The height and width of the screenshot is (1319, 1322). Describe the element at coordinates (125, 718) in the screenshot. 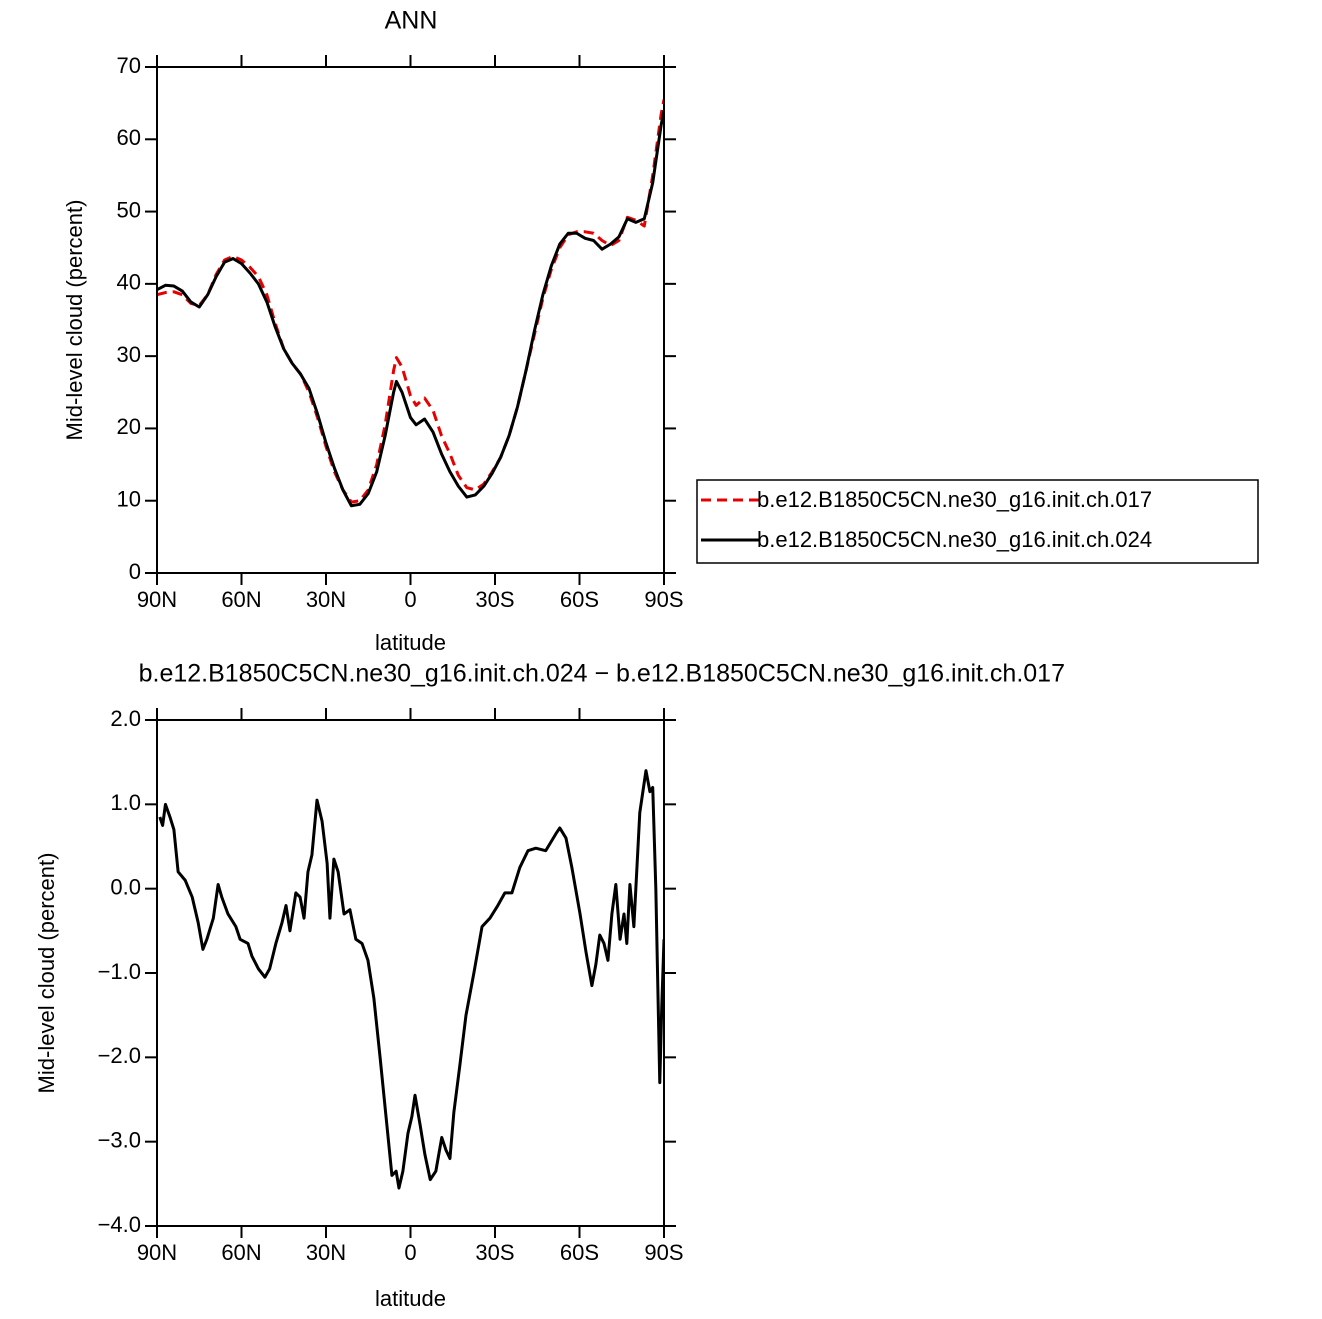

I see `y-tick-label: 2.0` at that location.